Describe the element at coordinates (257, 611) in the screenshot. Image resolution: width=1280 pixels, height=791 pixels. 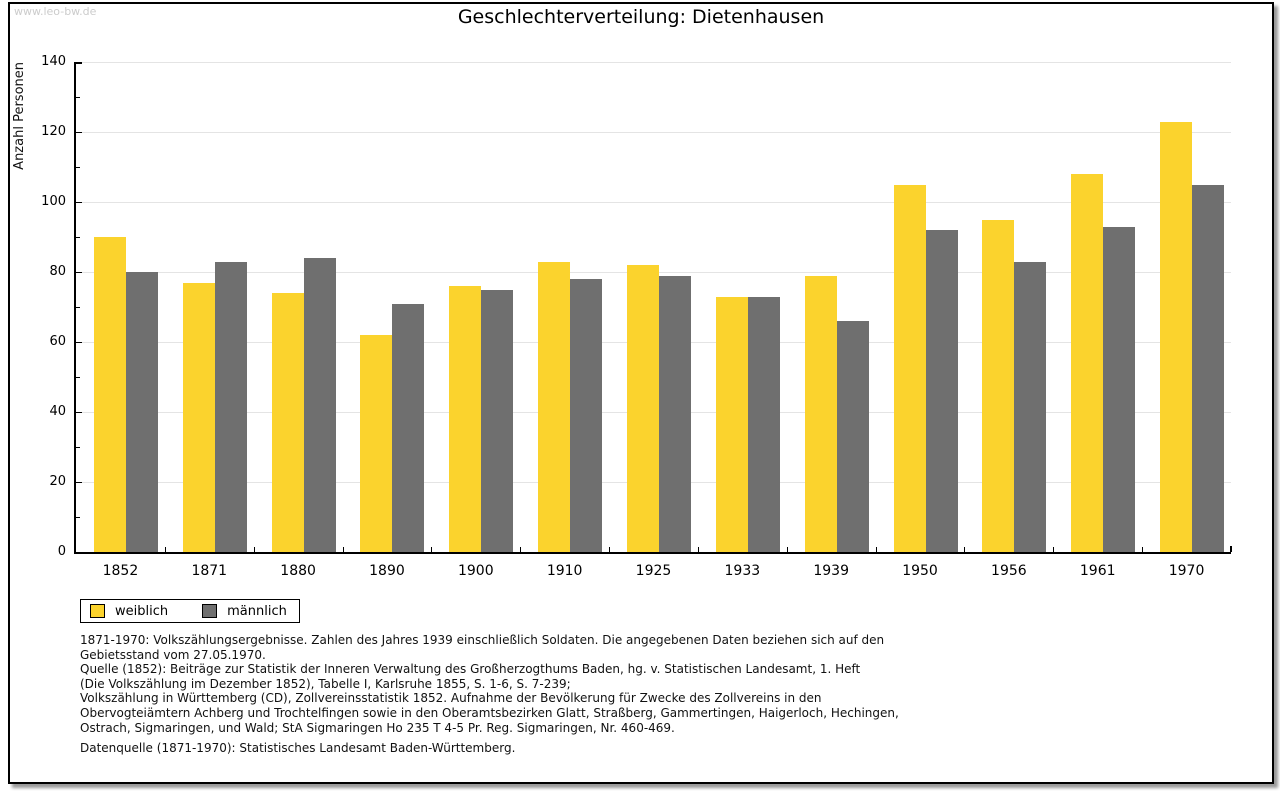
I see `legend-label-maennlich: männlich` at that location.